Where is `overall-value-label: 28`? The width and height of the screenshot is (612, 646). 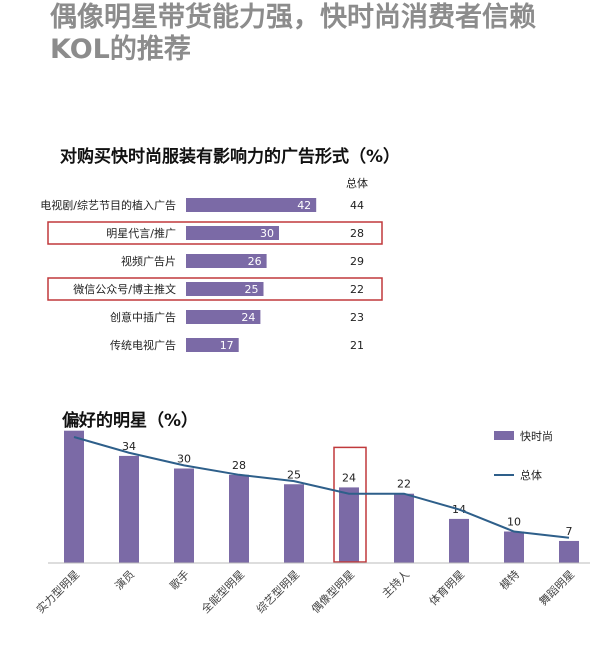
overall-value-label: 28 is located at coordinates (357, 233).